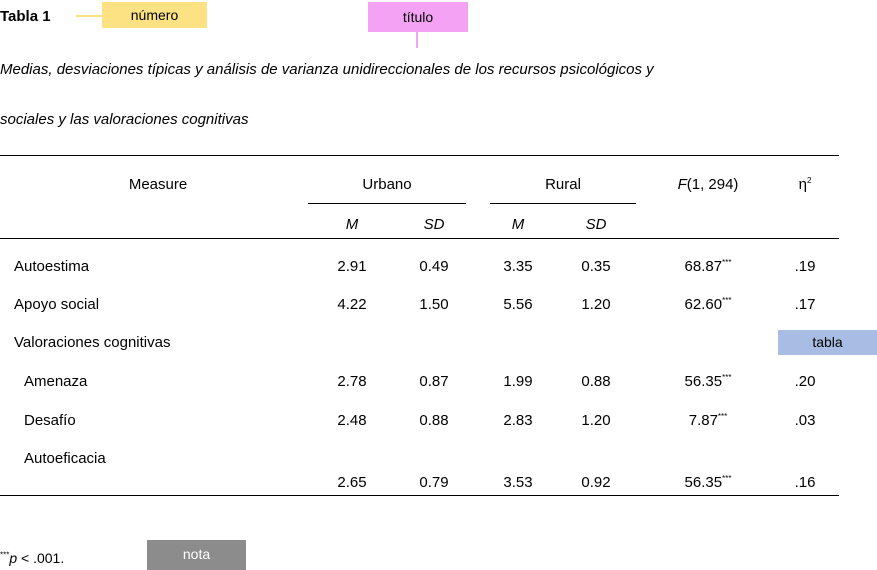 This screenshot has height=570, width=877. I want to click on header-bottom-rule, so click(419, 238).